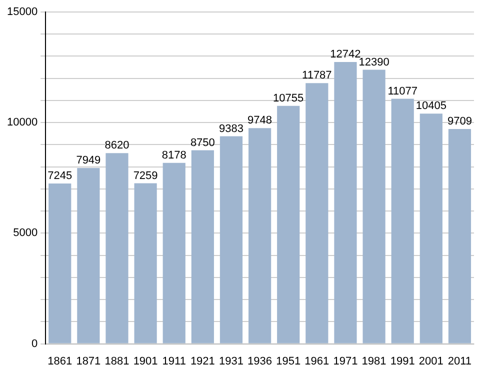 The height and width of the screenshot is (373, 488). Describe the element at coordinates (345, 54) in the screenshot. I see `data-label: 12742` at that location.